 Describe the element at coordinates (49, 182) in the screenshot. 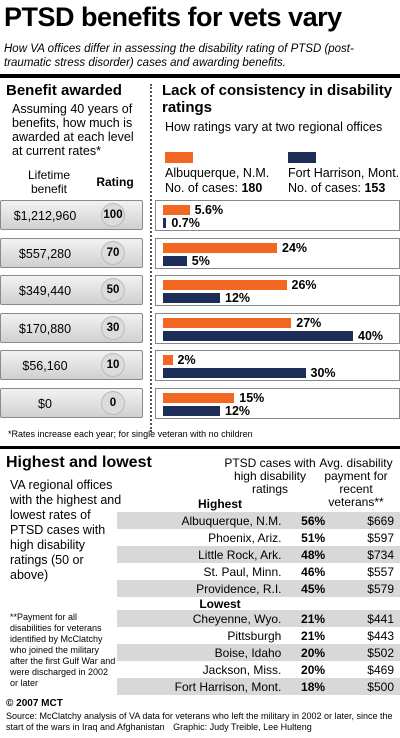

I see `lifetime-benefit-header: Lifetime benefit` at that location.